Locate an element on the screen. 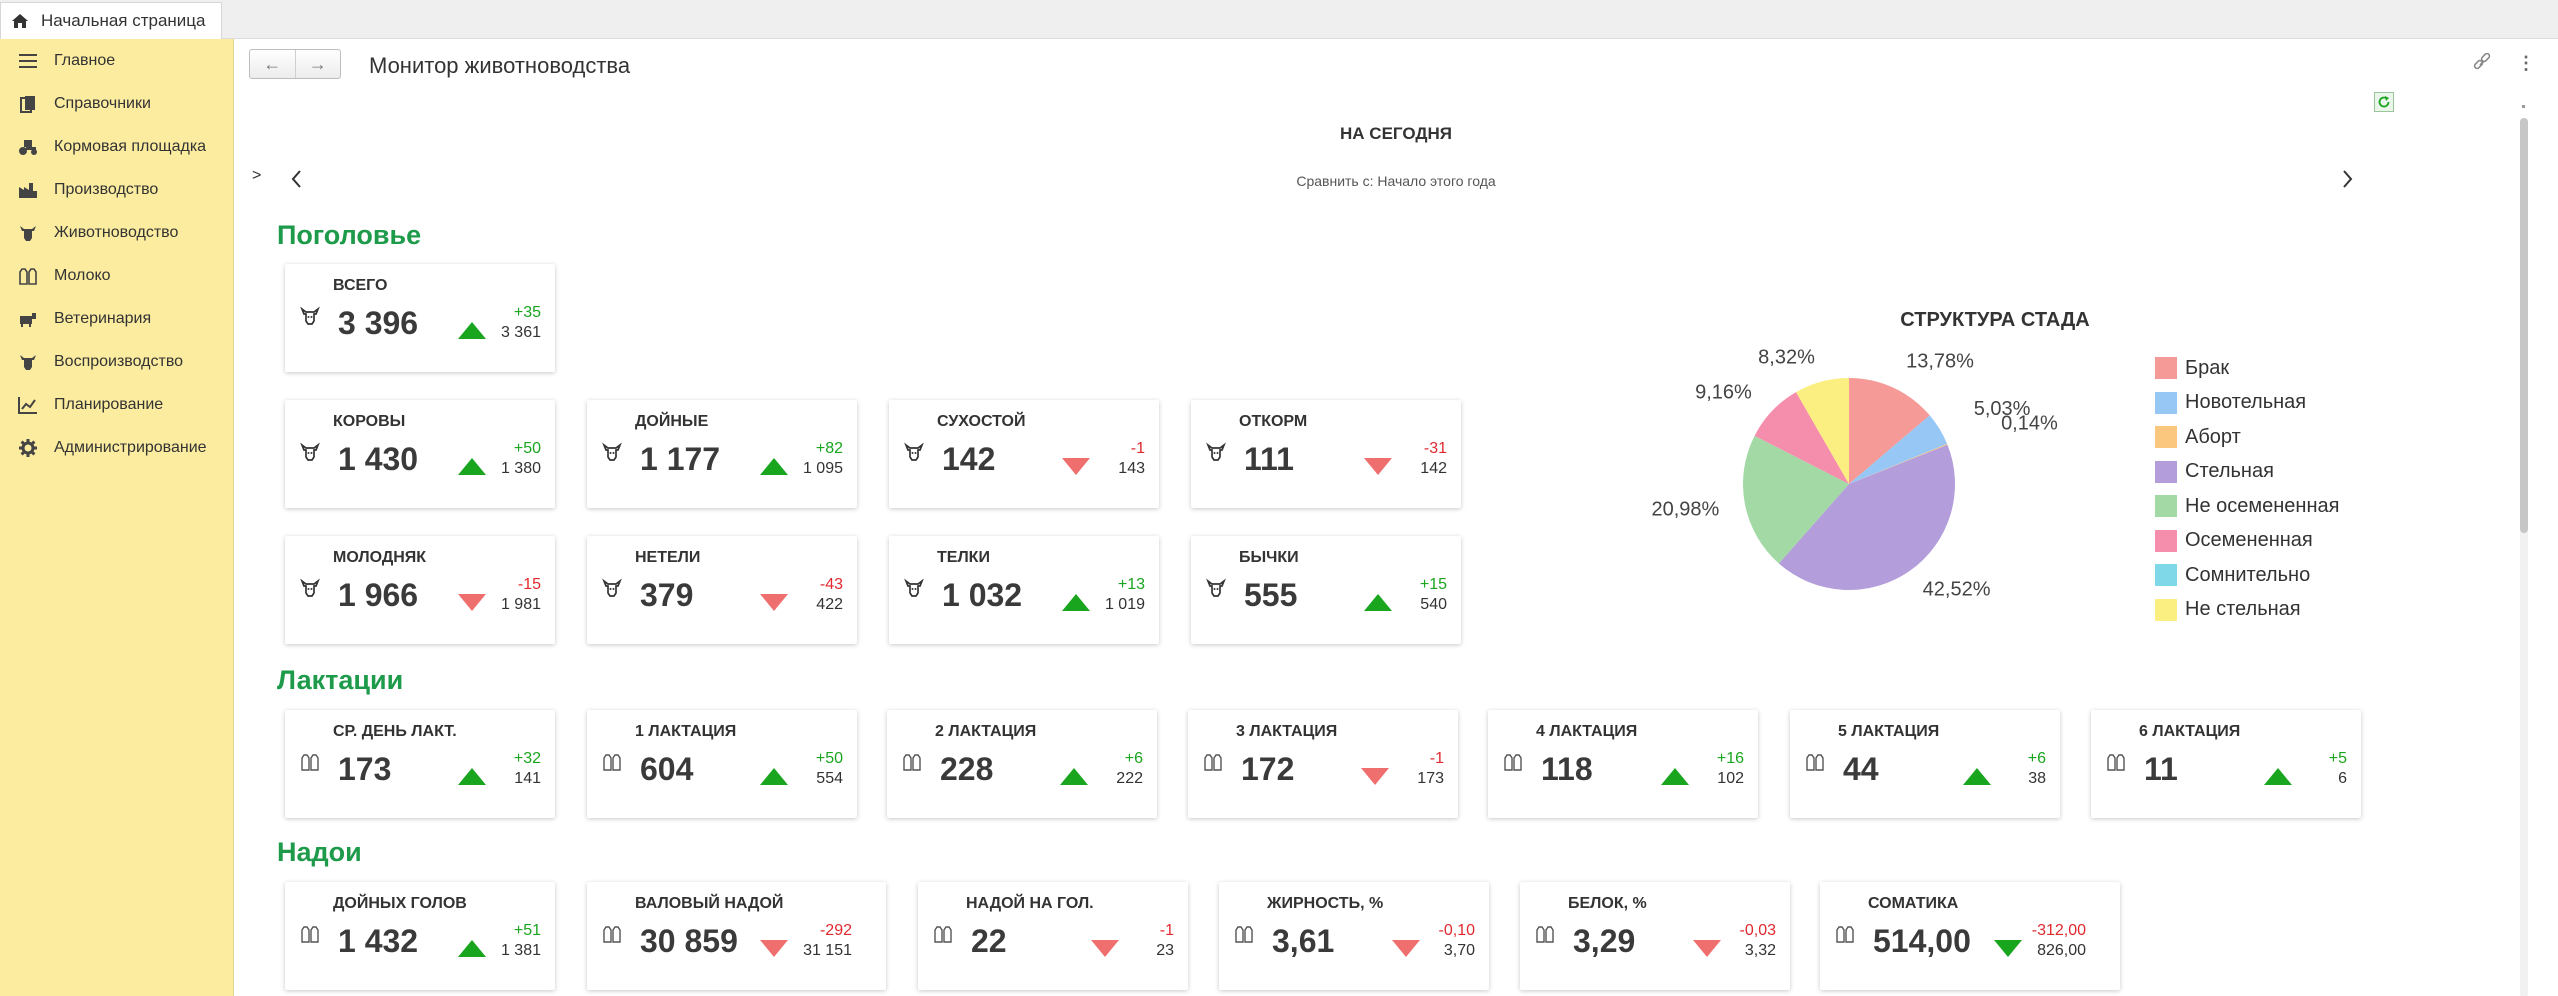 This screenshot has height=996, width=2558. legend-item: Аборт is located at coordinates (2247, 437).